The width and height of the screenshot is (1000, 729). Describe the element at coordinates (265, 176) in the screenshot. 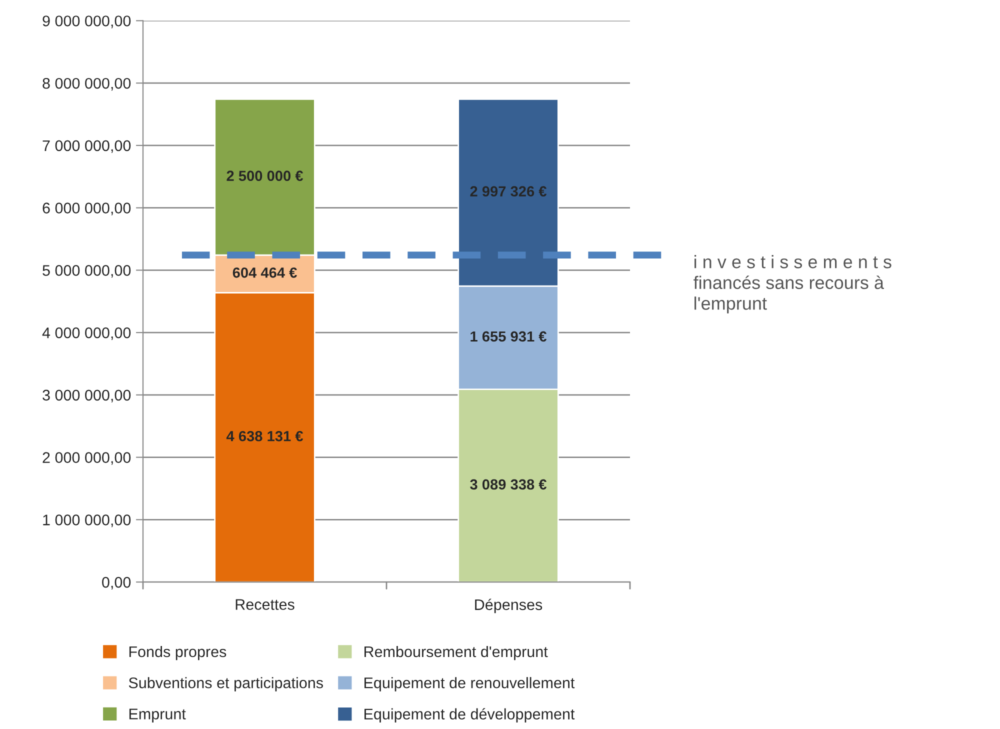

I see `data-label: 2 500 000 €` at that location.